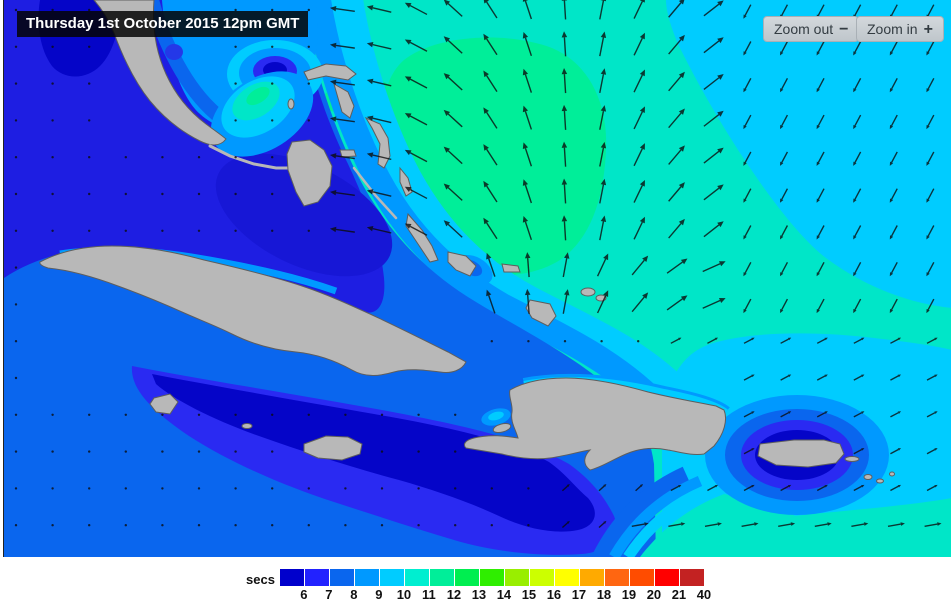 This screenshot has height=613, width=951. I want to click on zoom-in-button: Zoom in +, so click(900, 29).